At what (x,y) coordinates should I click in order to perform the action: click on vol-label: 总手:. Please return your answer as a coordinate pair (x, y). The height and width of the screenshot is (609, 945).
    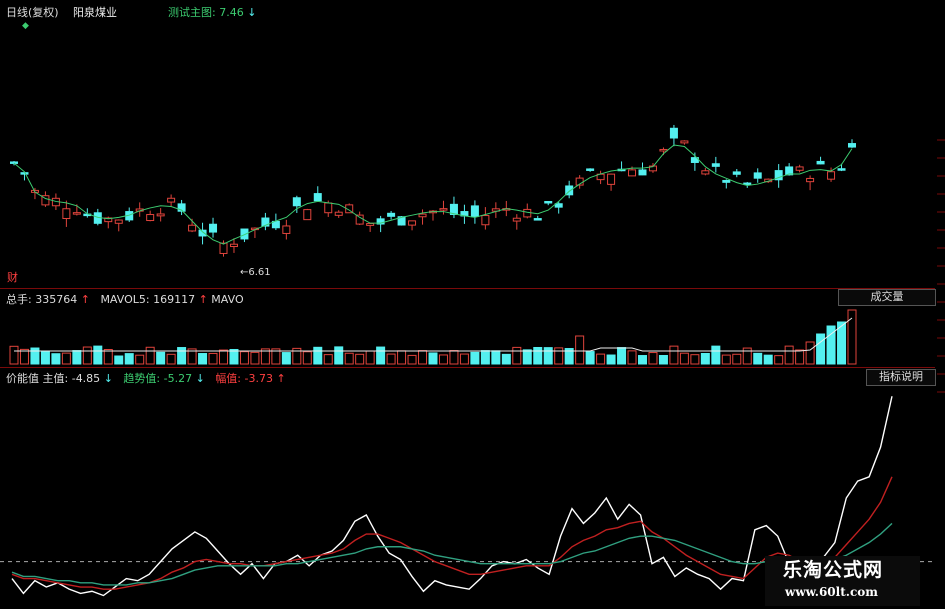
    Looking at the image, I should click on (19, 299).